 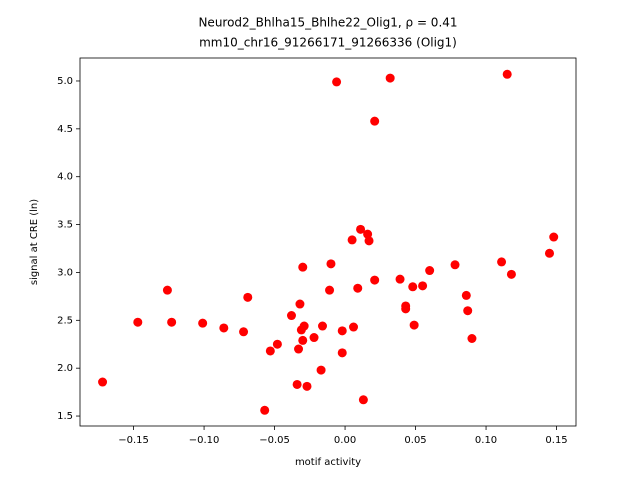 I want to click on chart-subtitle: mm10_chr16_91266171_91266336 (Olig1), so click(x=328, y=43).